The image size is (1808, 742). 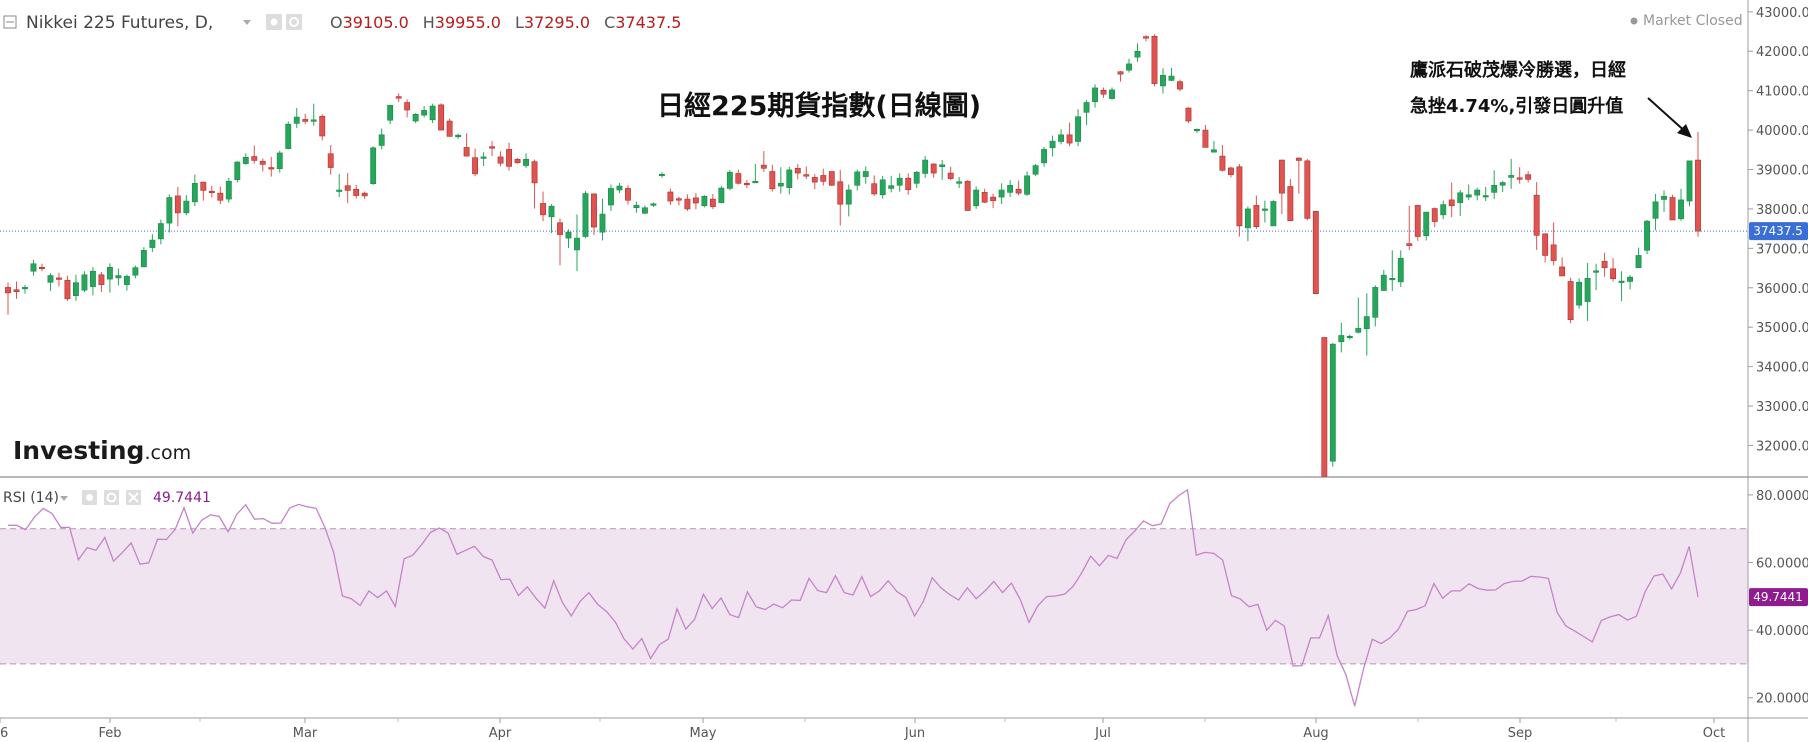 I want to click on visibility-icon-dot, so click(x=274, y=22).